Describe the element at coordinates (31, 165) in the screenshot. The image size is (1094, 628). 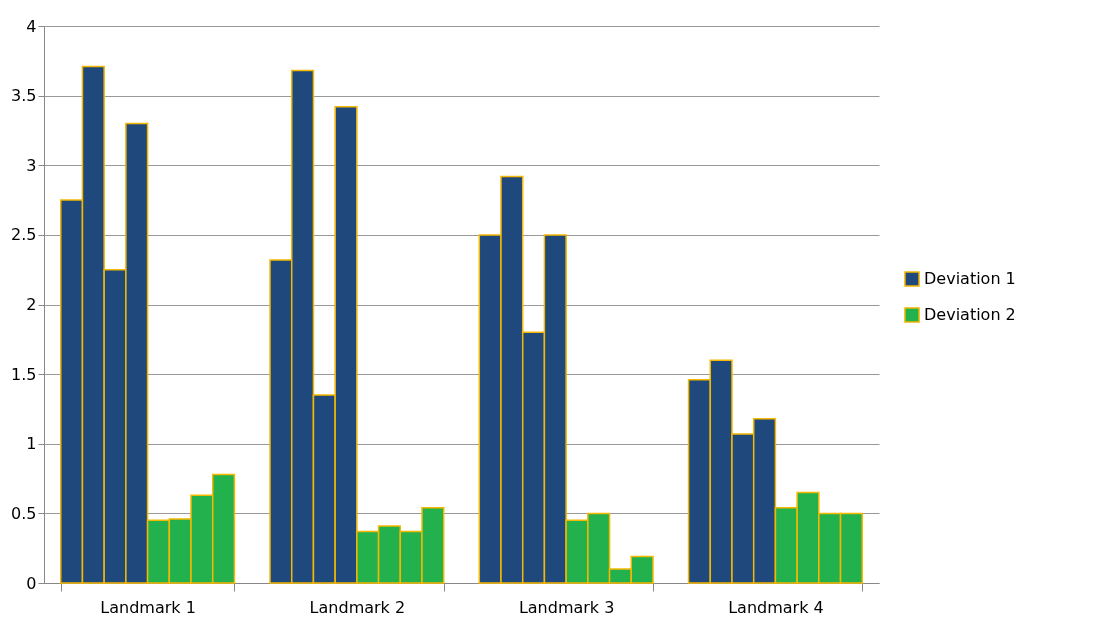
I see `y-tick-label: 3` at that location.